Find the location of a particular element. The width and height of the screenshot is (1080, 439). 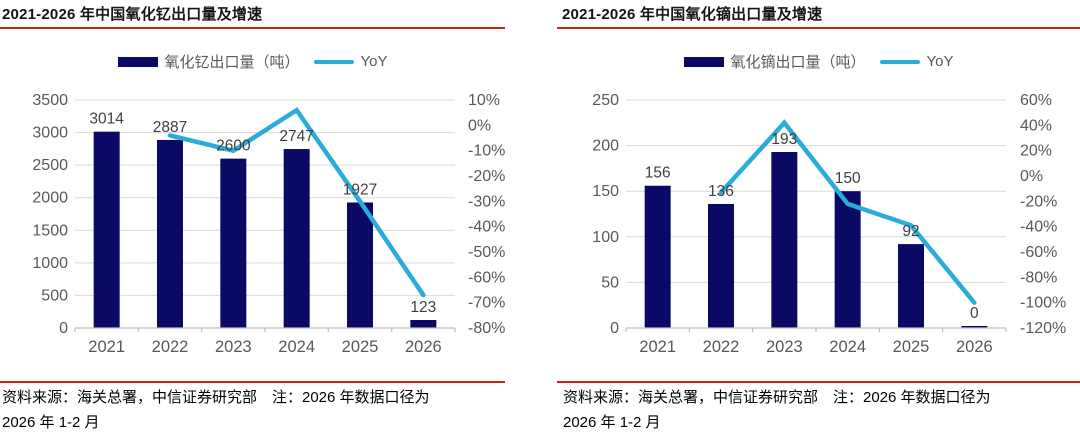

svg-text: 2747 is located at coordinates (296, 136).